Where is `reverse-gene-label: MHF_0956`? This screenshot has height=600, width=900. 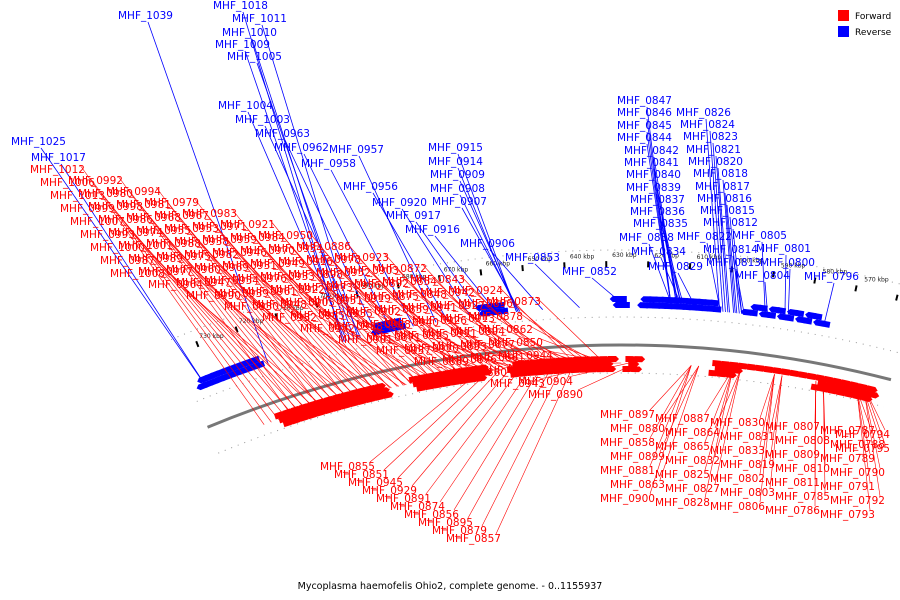 reverse-gene-label: MHF_0956 is located at coordinates (370, 187).